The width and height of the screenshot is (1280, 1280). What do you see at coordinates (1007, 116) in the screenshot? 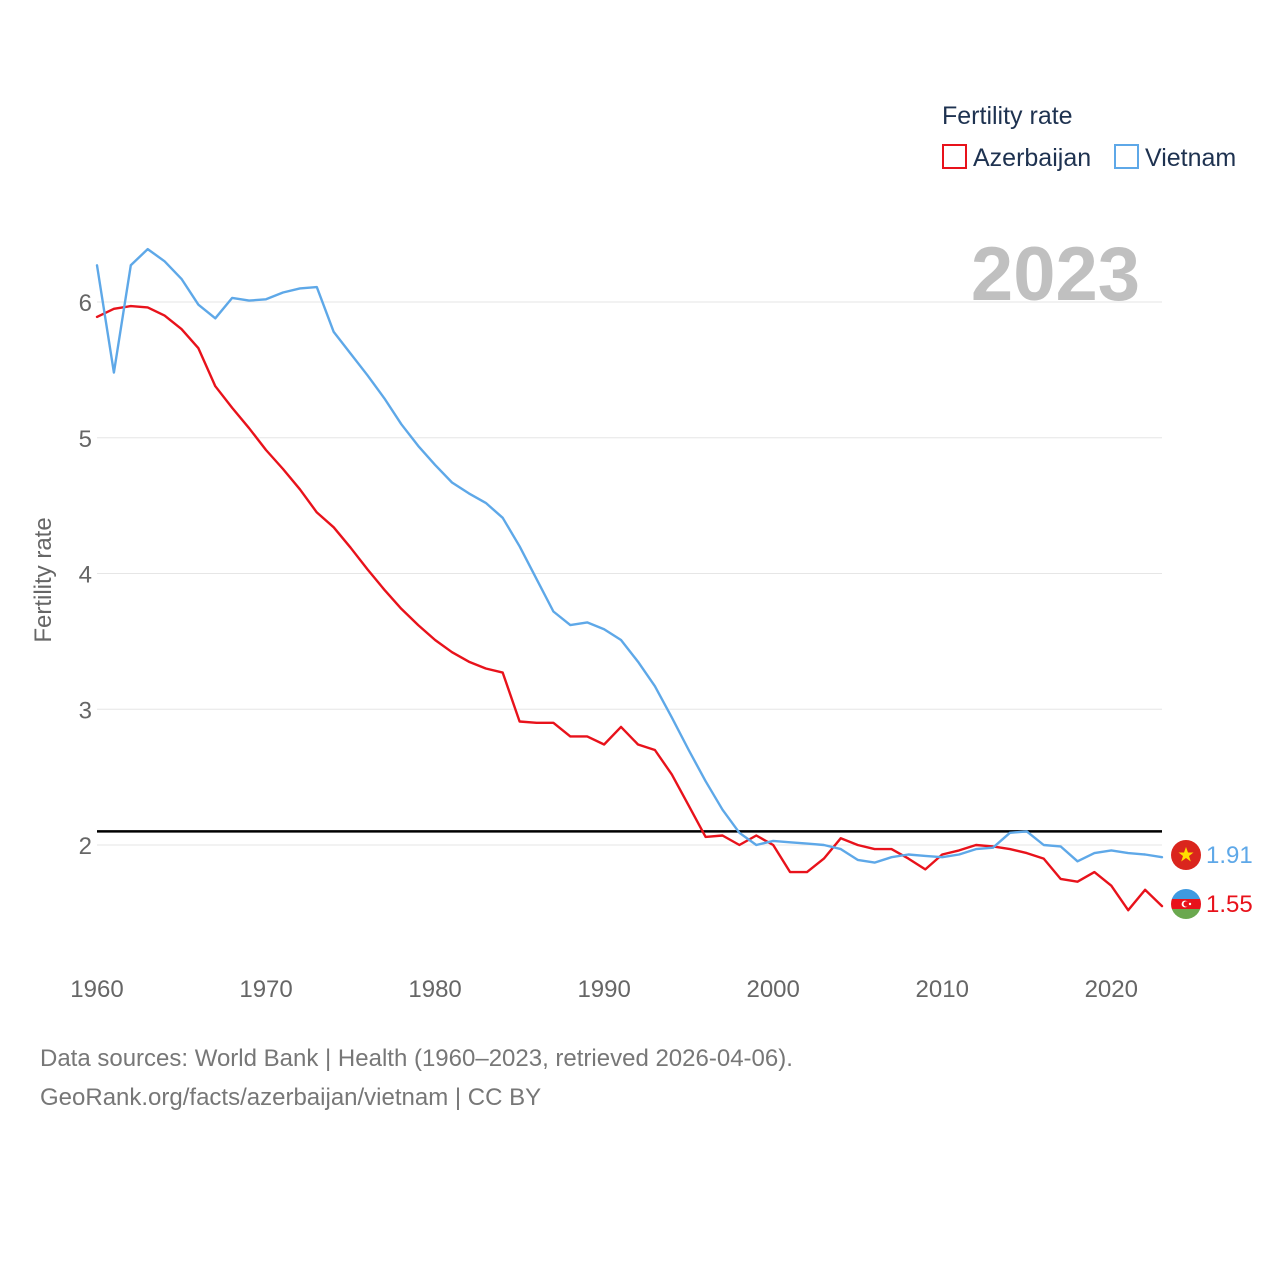
I see `legend-title: Fertility rate` at bounding box center [1007, 116].